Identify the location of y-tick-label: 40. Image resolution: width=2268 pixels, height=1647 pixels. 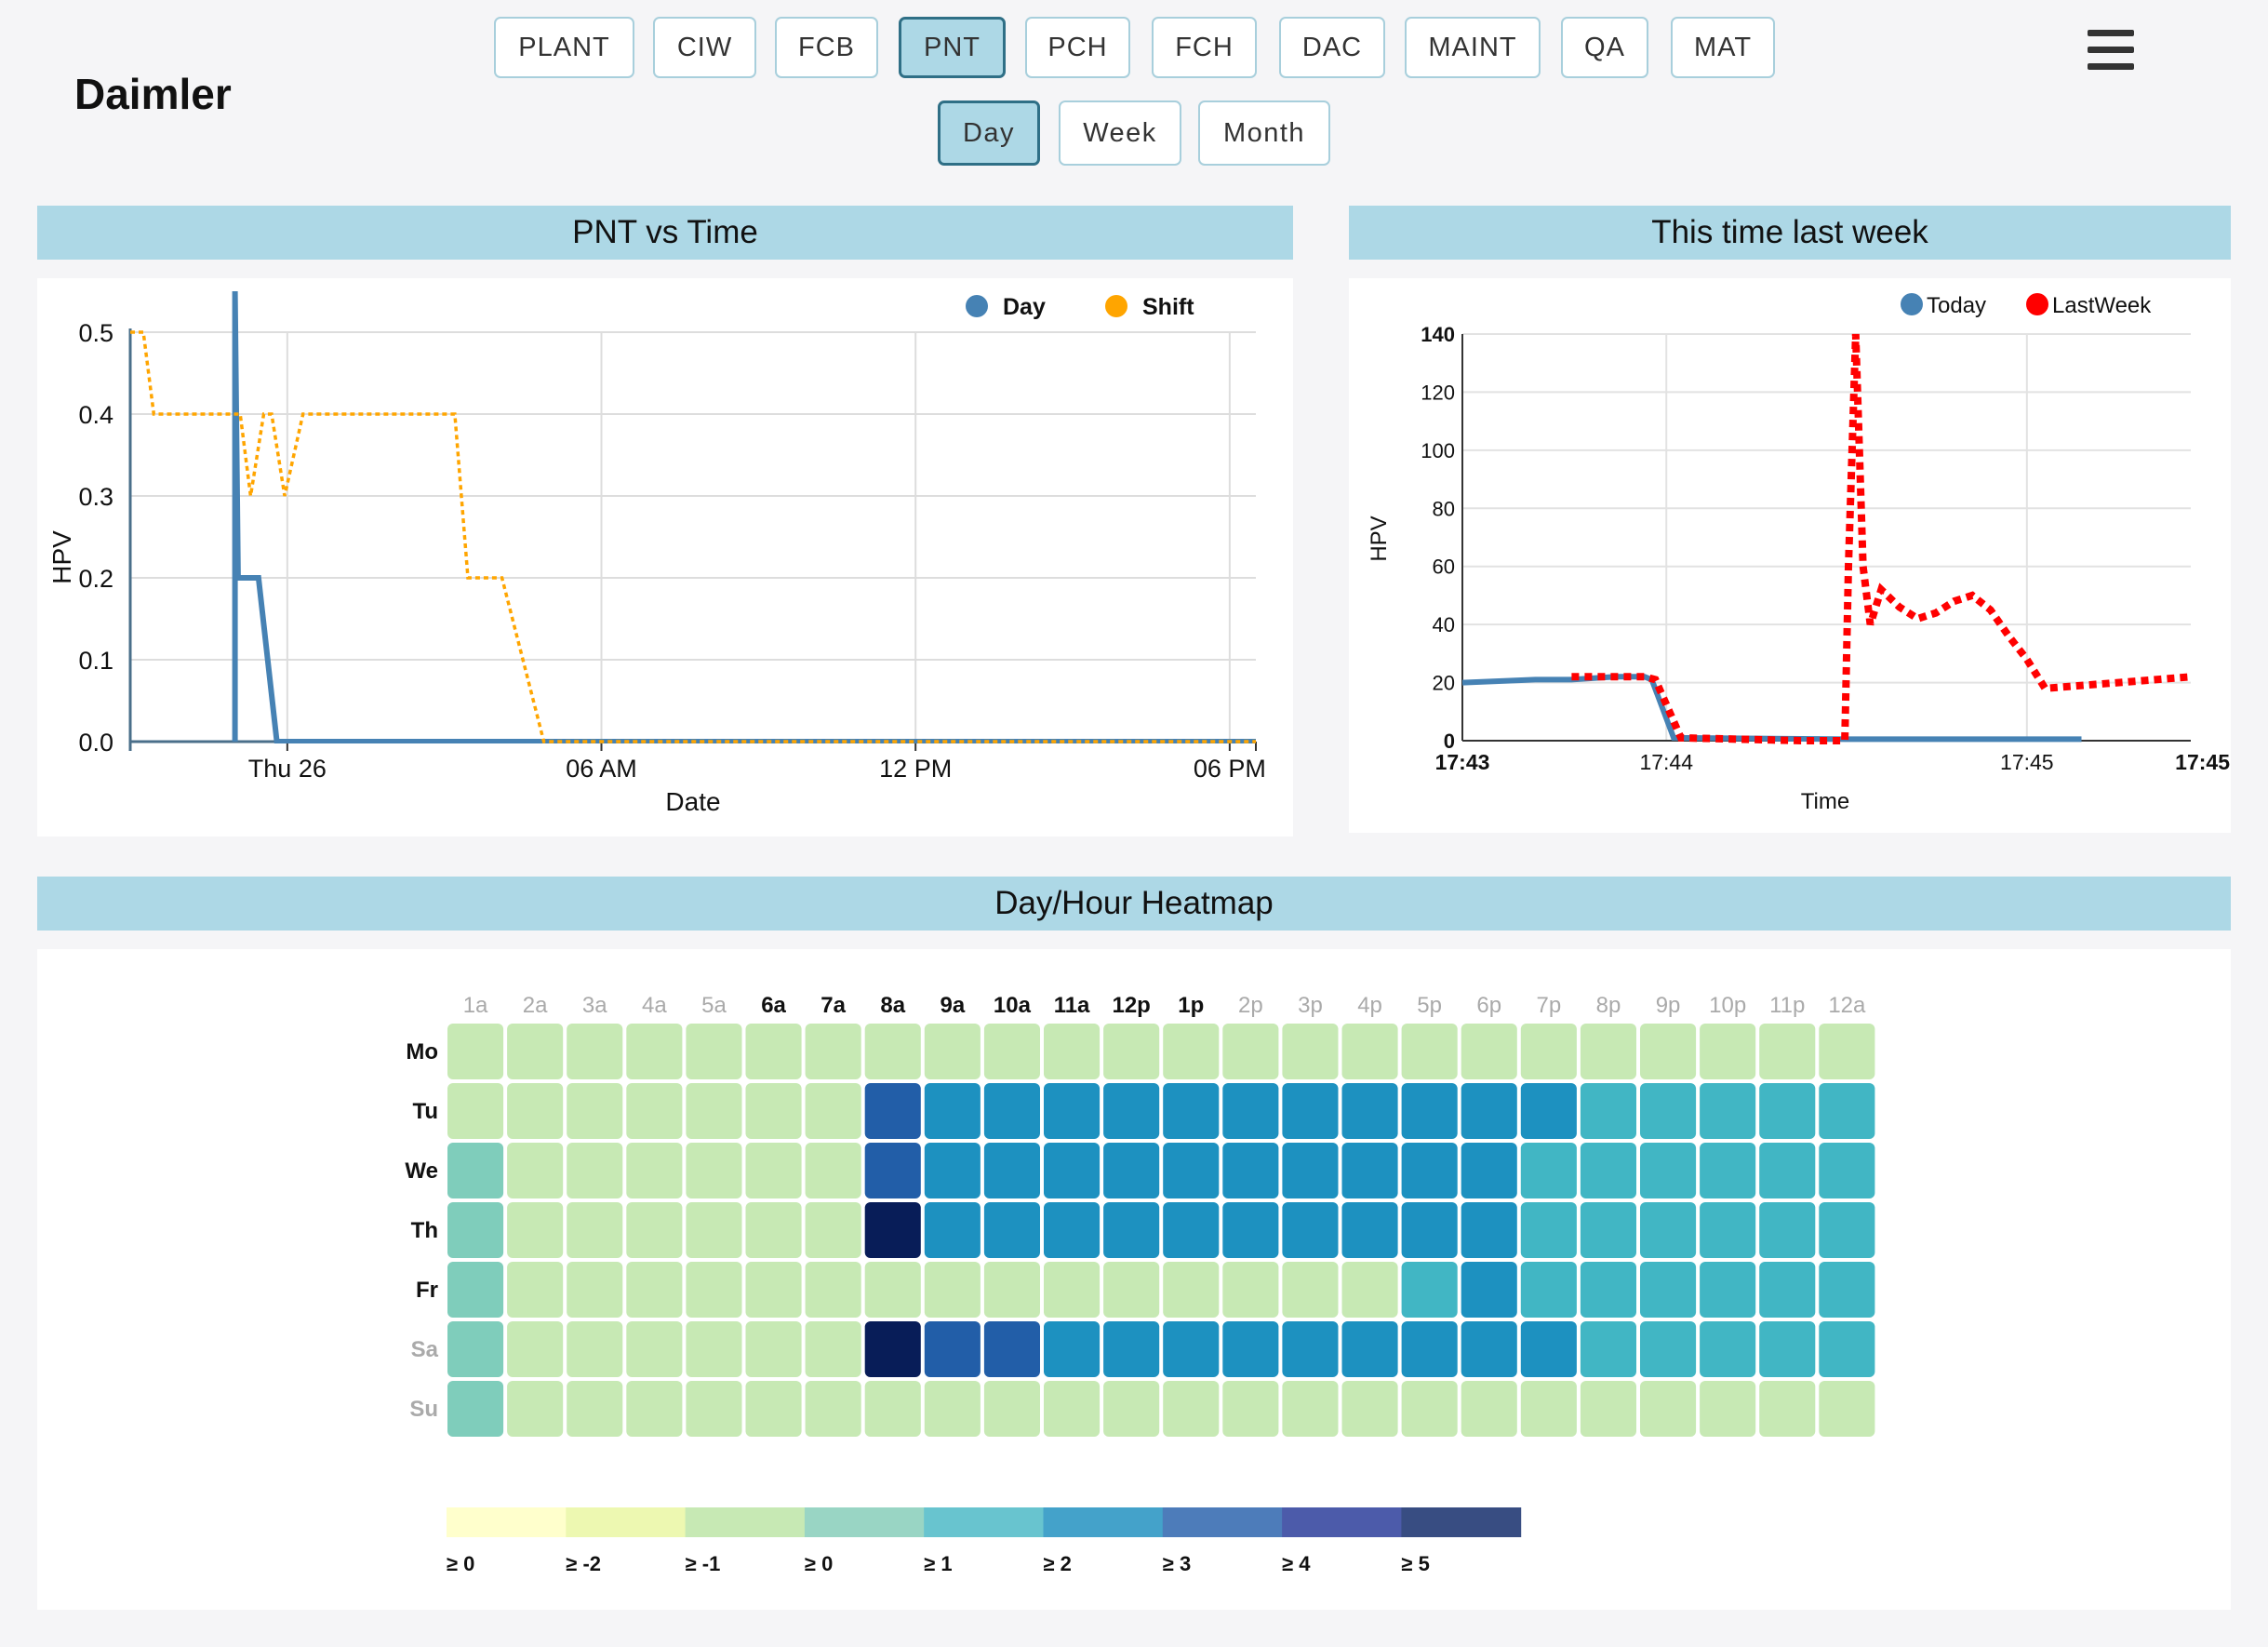
(1444, 624).